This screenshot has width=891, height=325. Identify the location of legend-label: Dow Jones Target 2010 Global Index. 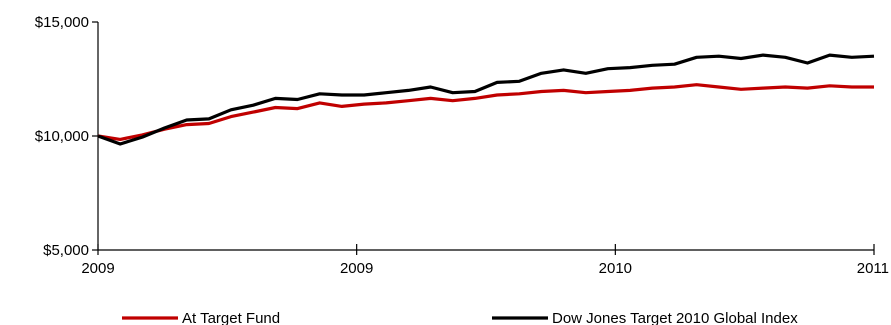
(675, 317).